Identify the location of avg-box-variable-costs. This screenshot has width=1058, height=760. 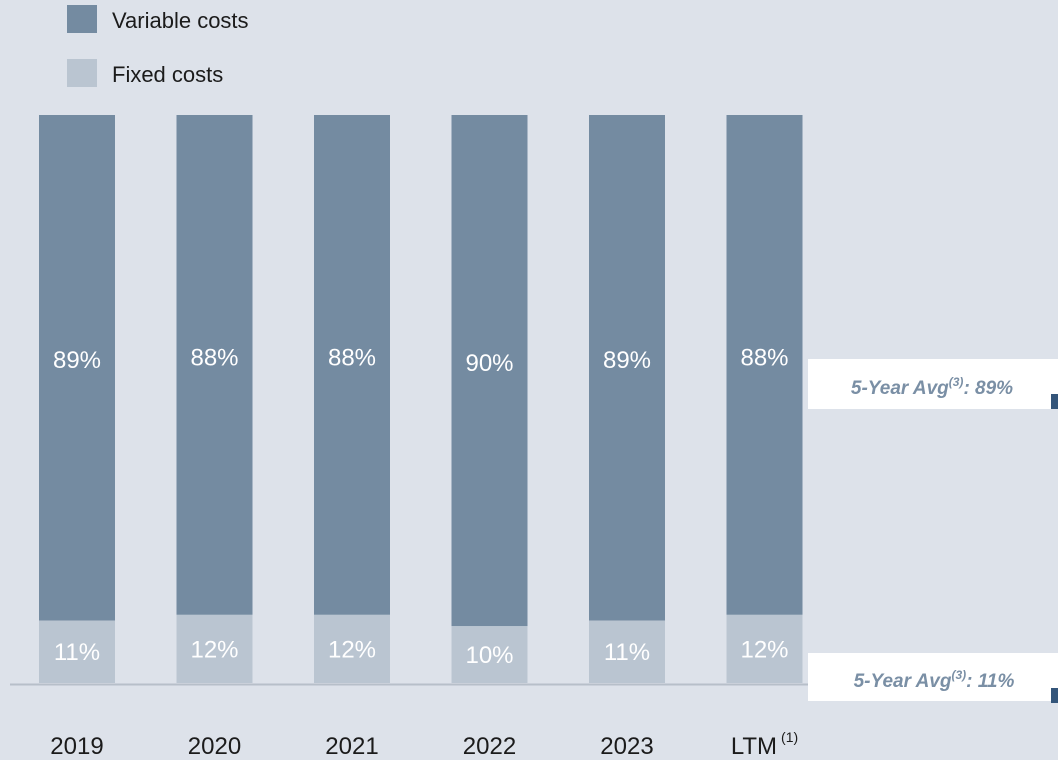
(933, 384).